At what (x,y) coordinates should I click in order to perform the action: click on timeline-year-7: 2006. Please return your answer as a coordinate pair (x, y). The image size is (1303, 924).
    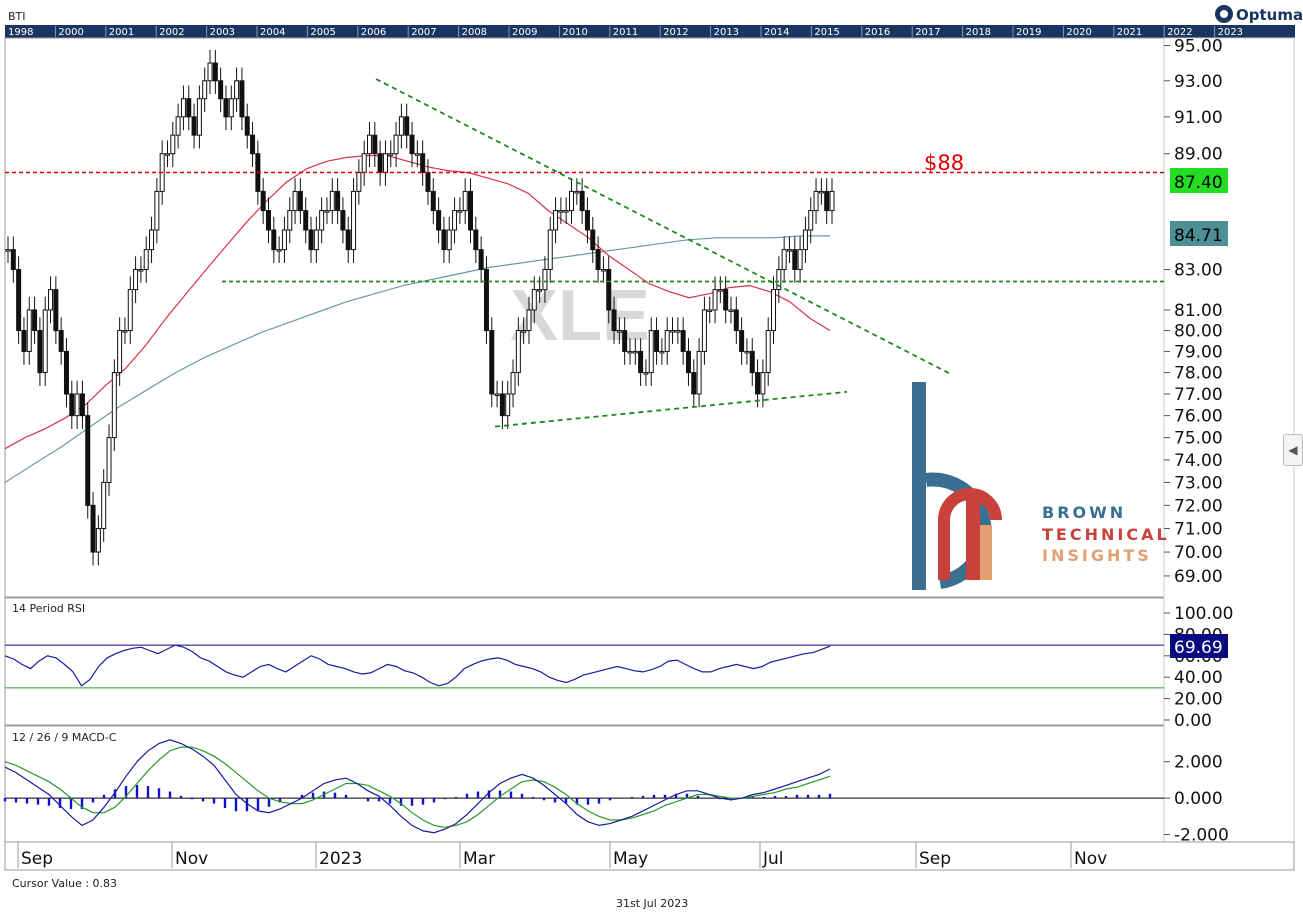
    Looking at the image, I should click on (373, 32).